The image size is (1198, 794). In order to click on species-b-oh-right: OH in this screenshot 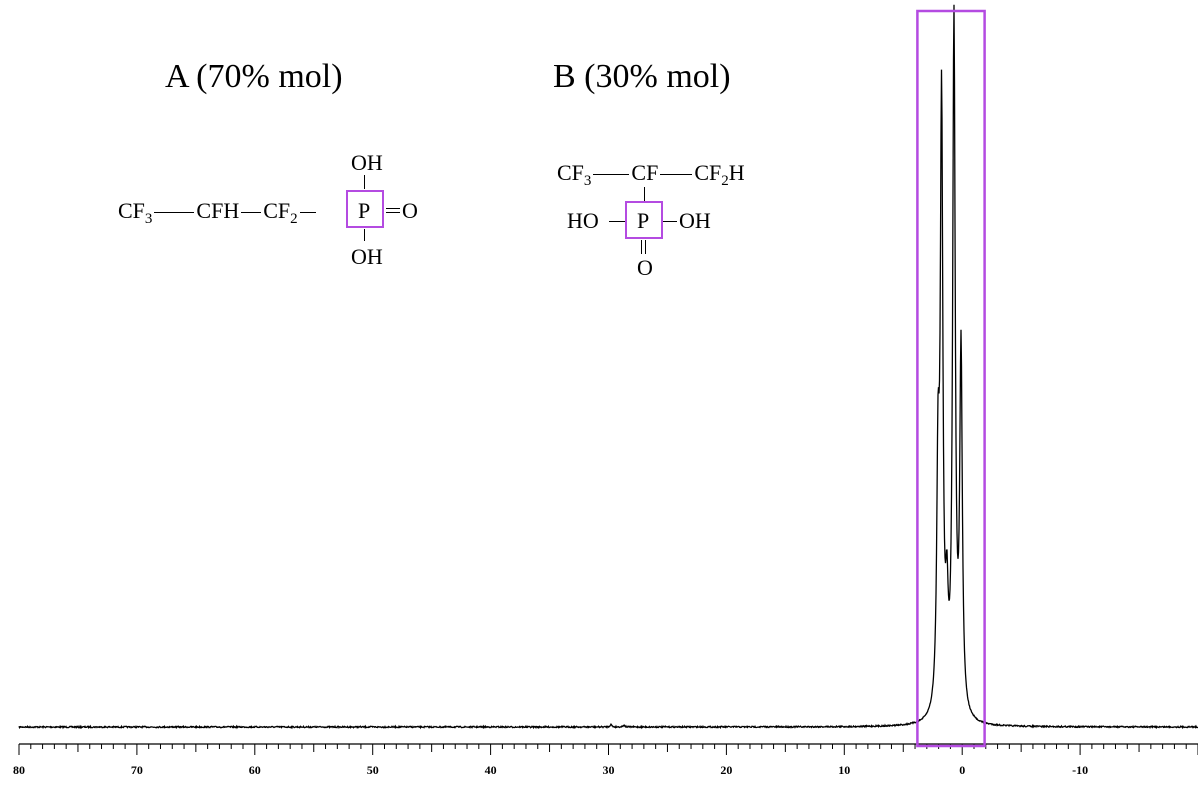, I will do `click(695, 220)`.